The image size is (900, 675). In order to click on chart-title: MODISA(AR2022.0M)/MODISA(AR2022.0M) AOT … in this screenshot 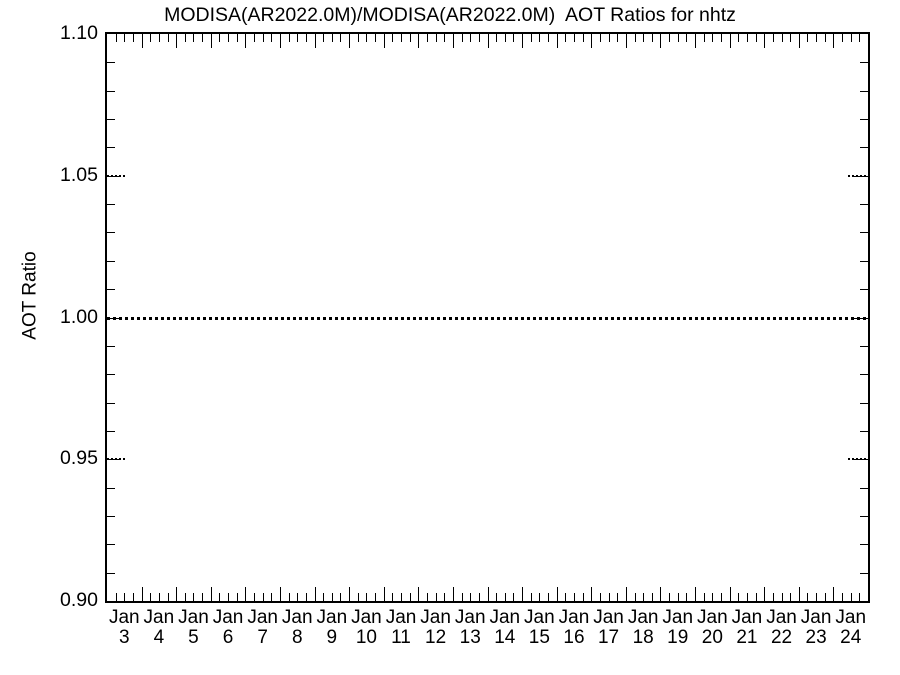, I will do `click(450, 15)`.